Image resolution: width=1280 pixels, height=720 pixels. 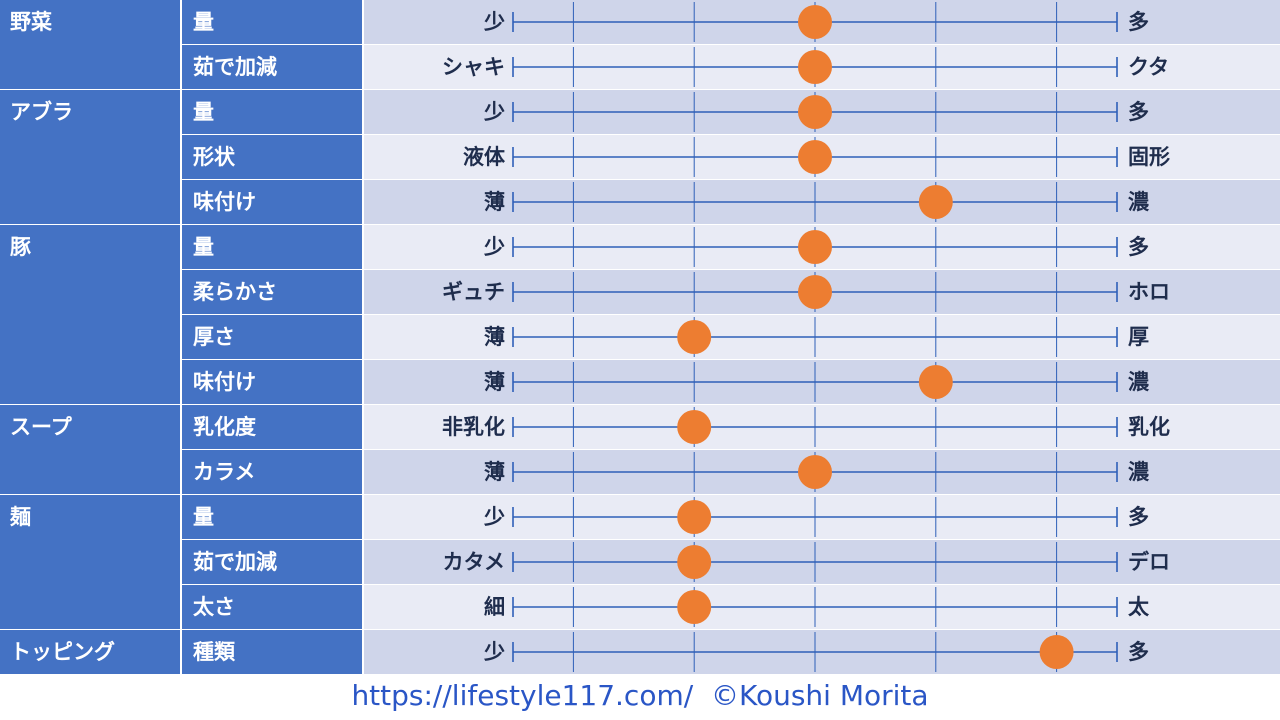 I want to click on max-label: 厚, so click(x=1138, y=337).